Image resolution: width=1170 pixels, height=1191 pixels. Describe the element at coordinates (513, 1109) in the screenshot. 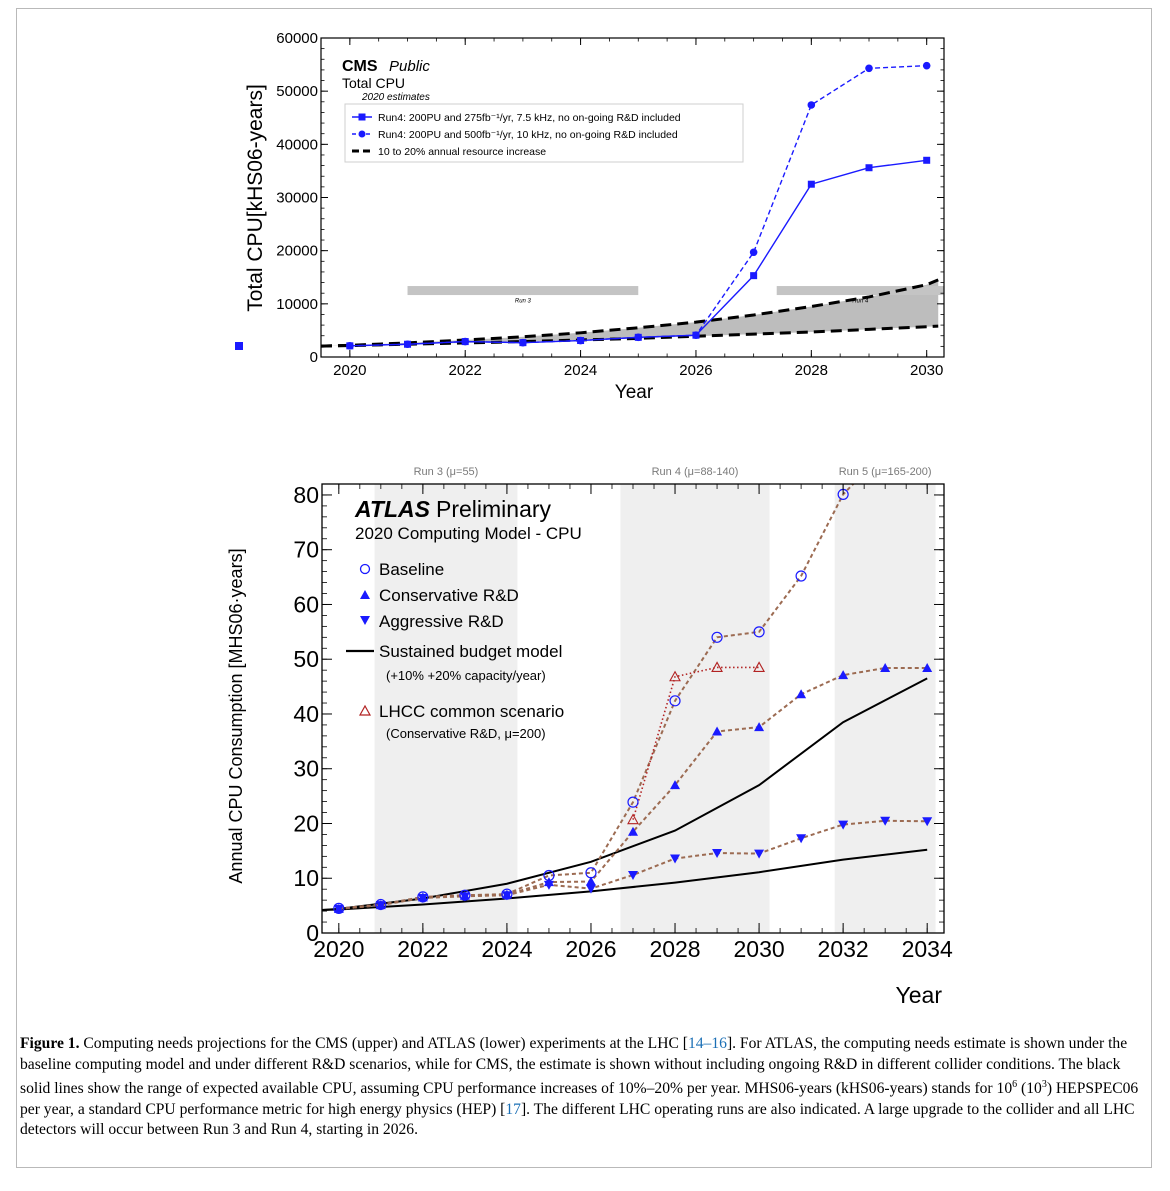

I see `caption-citation-2: 17` at that location.